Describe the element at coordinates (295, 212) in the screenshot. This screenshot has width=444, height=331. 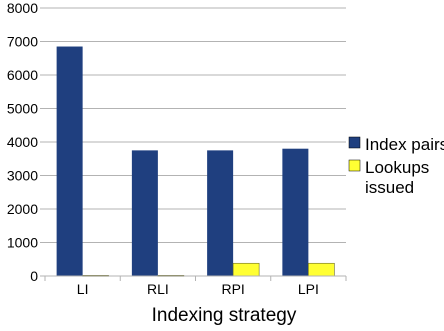
I see `bar-index-pairs-lpi` at that location.